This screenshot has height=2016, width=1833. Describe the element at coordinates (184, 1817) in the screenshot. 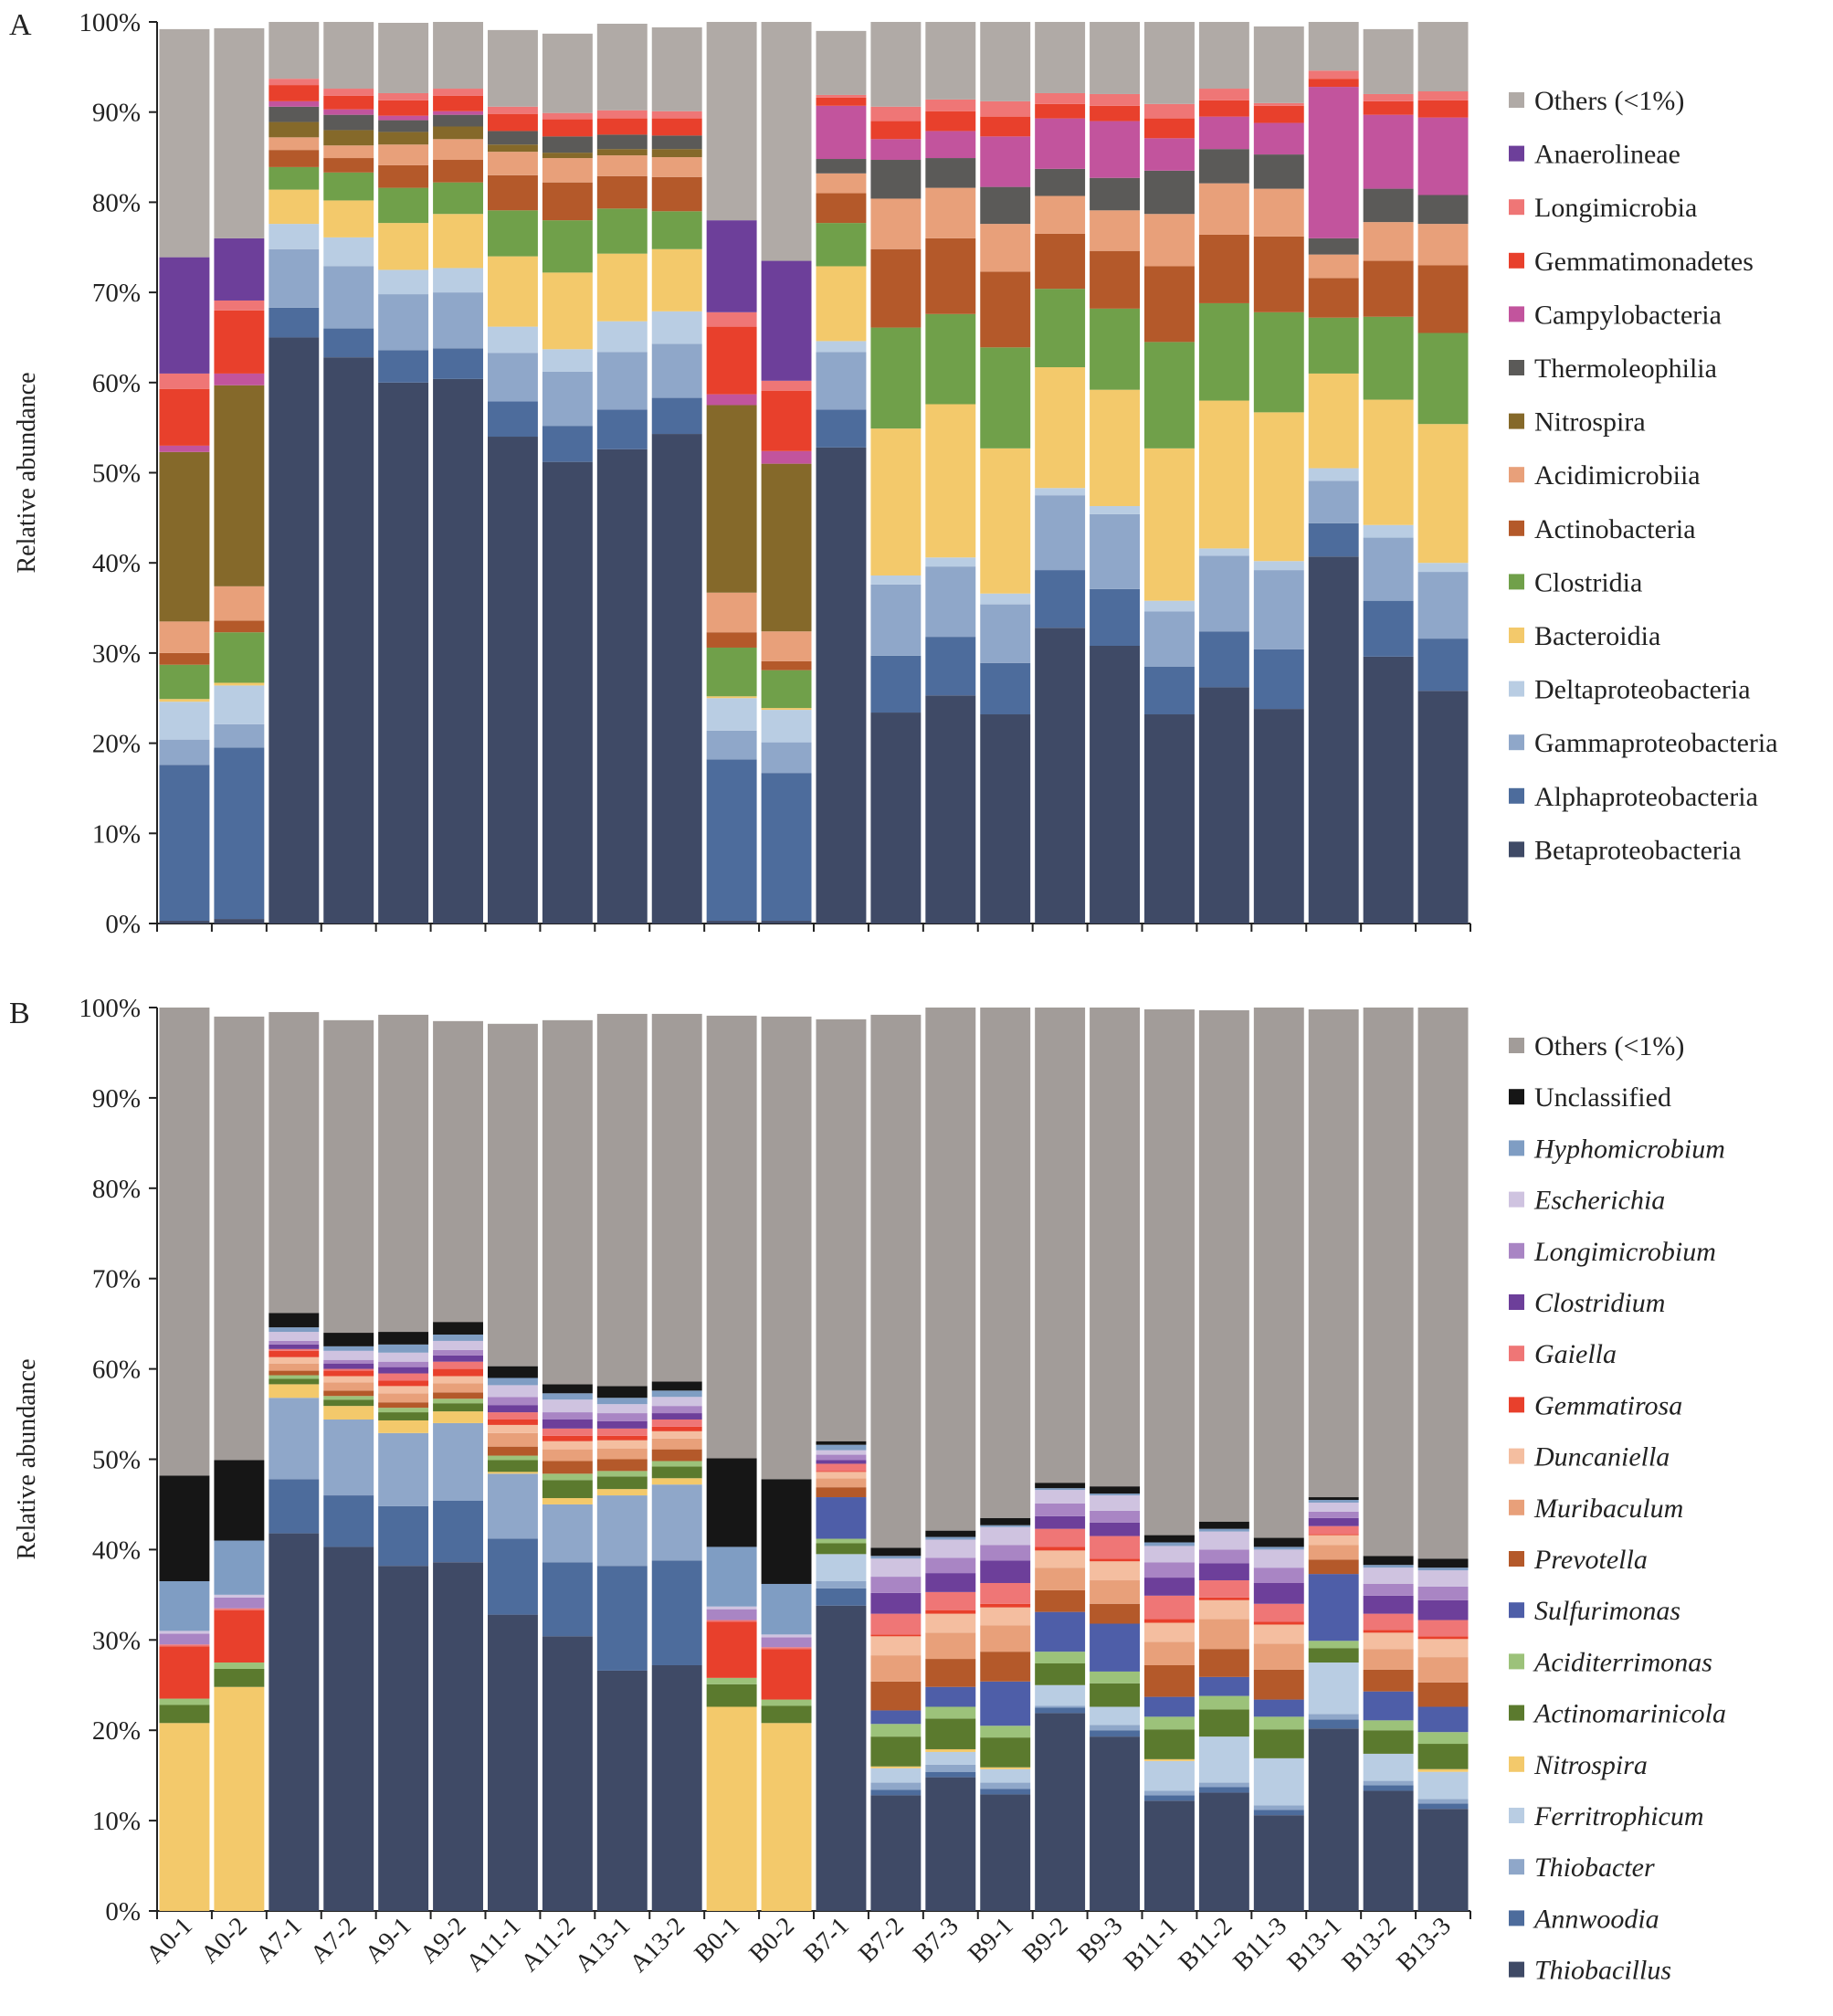

I see `bar-segment-a0-1-nitrospira: A0-1 — Nitrospira: 20.8%` at that location.